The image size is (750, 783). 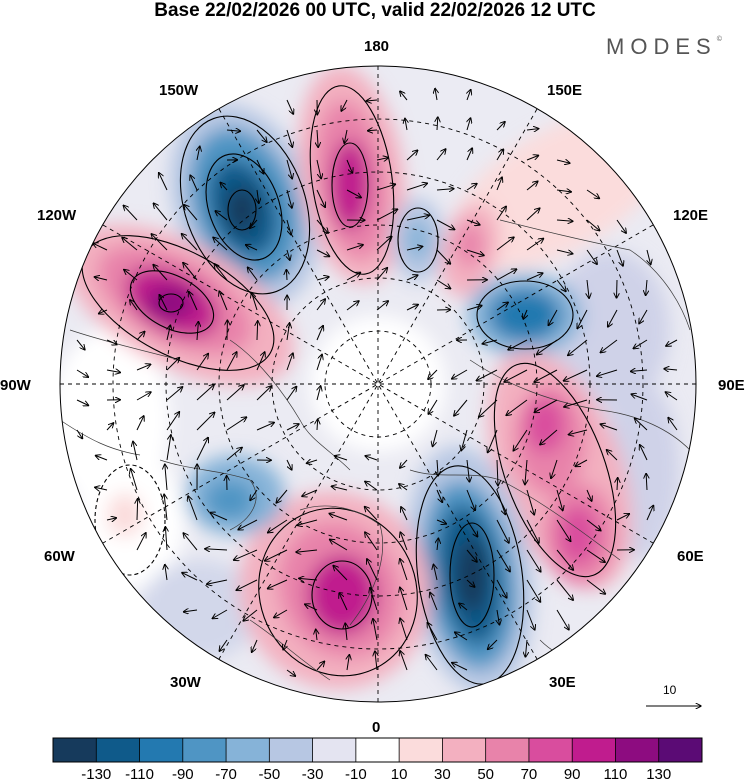 What do you see at coordinates (226, 774) in the screenshot?
I see `colorbar-tick-label: -70` at bounding box center [226, 774].